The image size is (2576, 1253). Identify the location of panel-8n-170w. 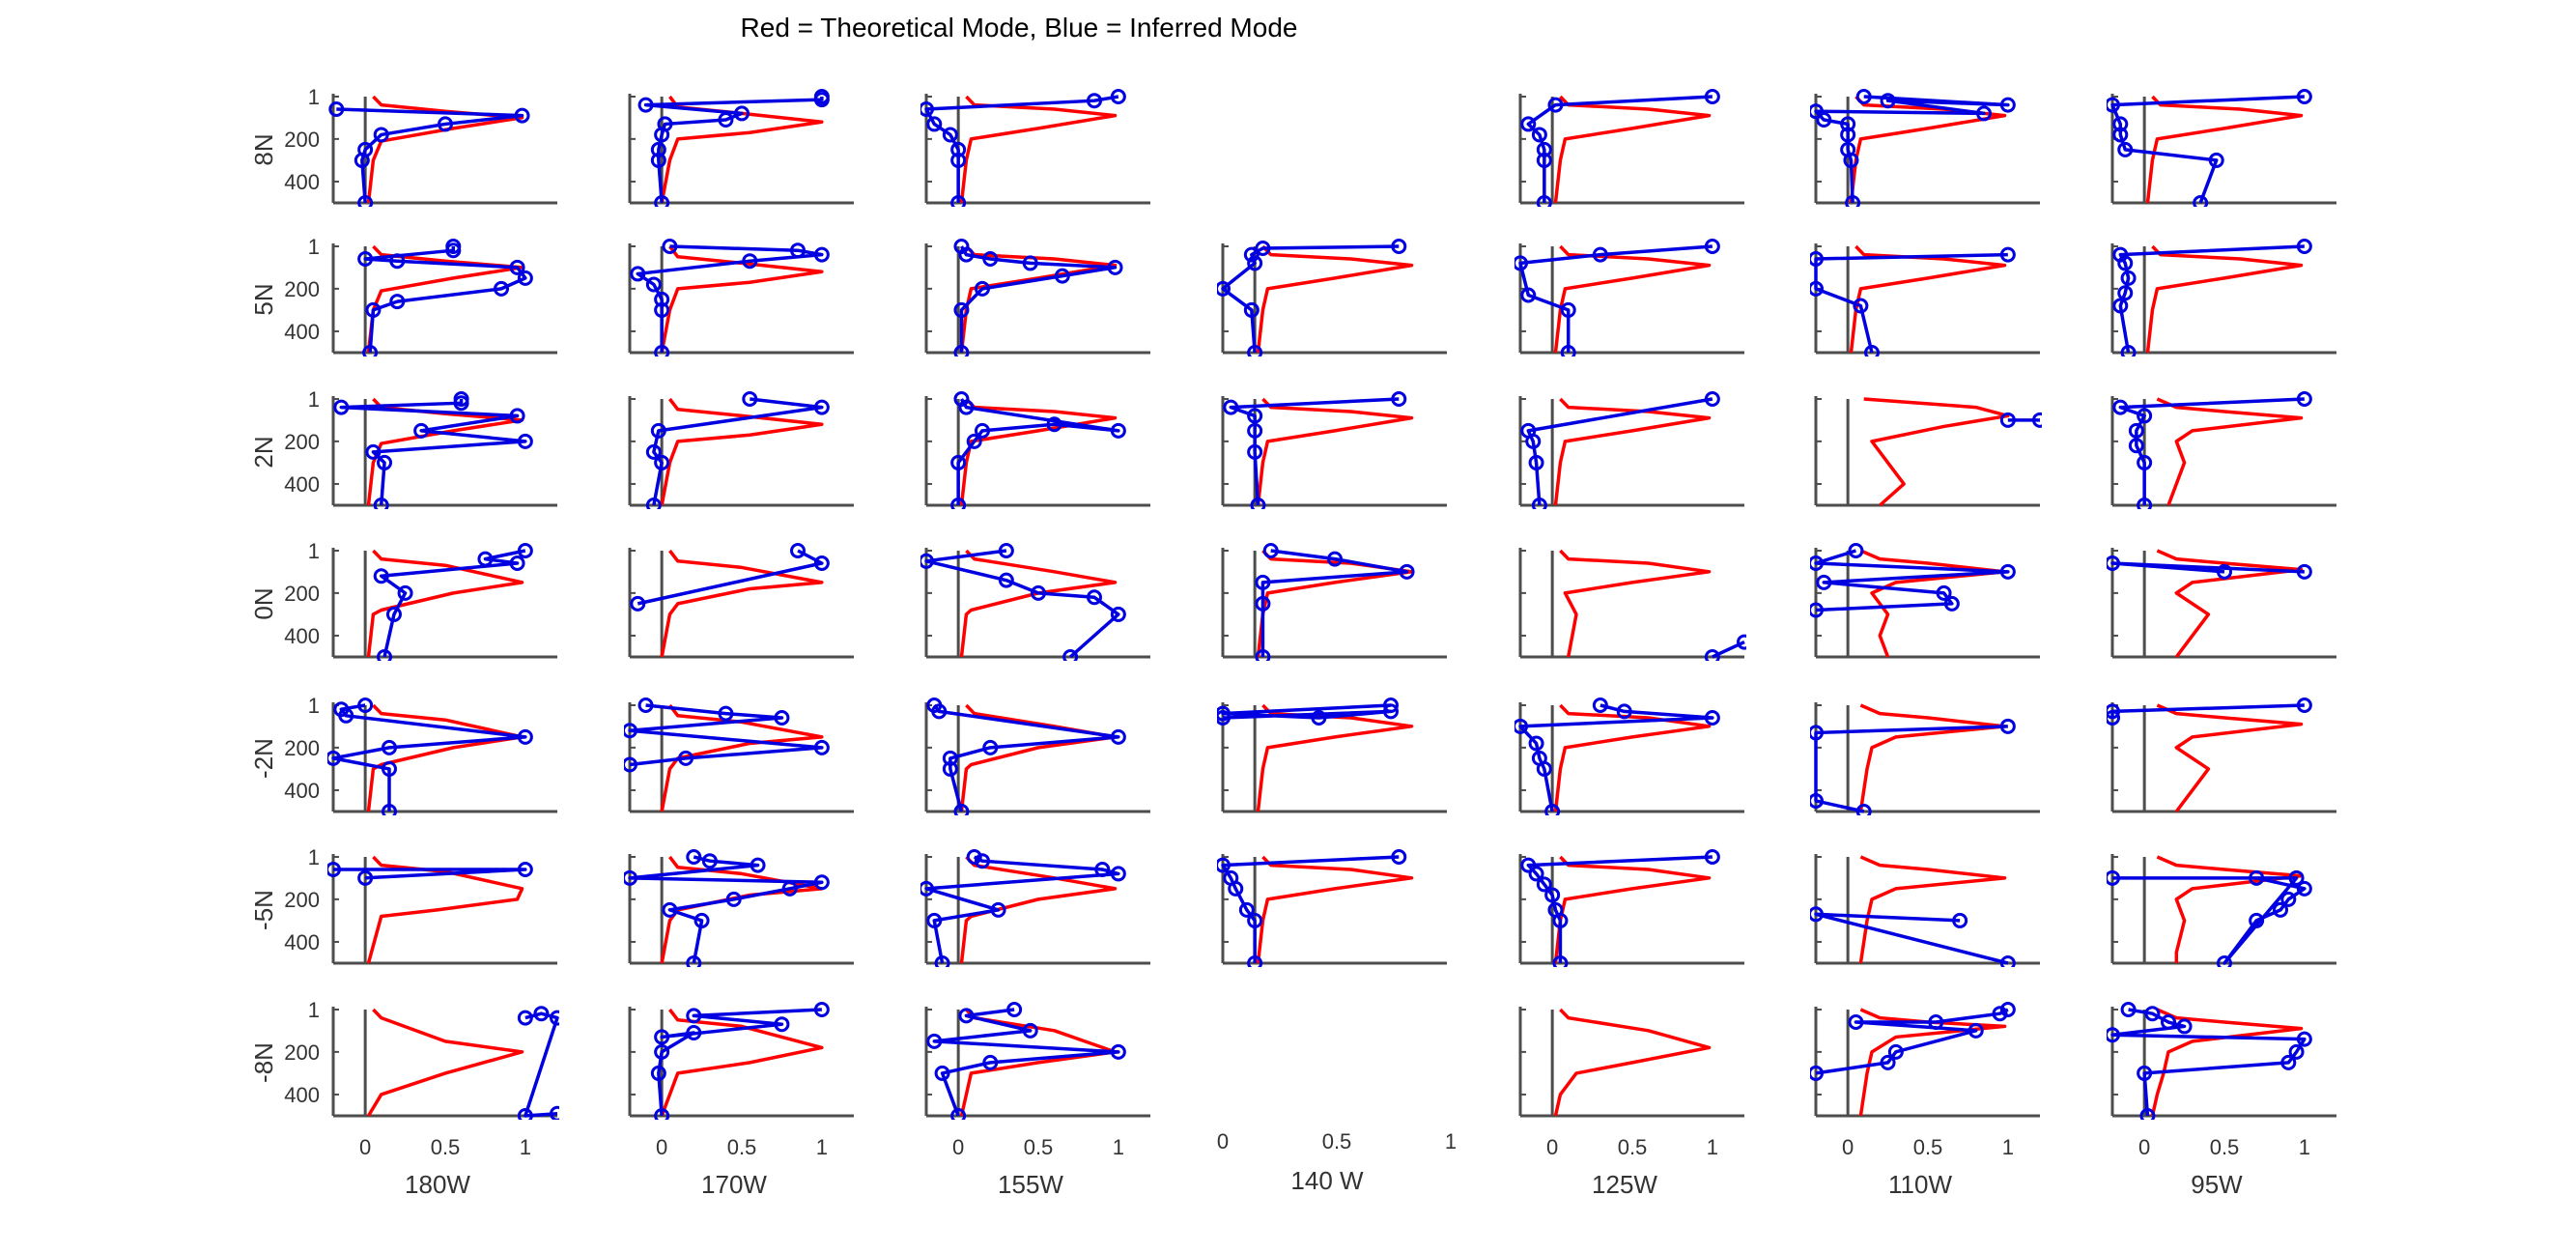
(741, 148).